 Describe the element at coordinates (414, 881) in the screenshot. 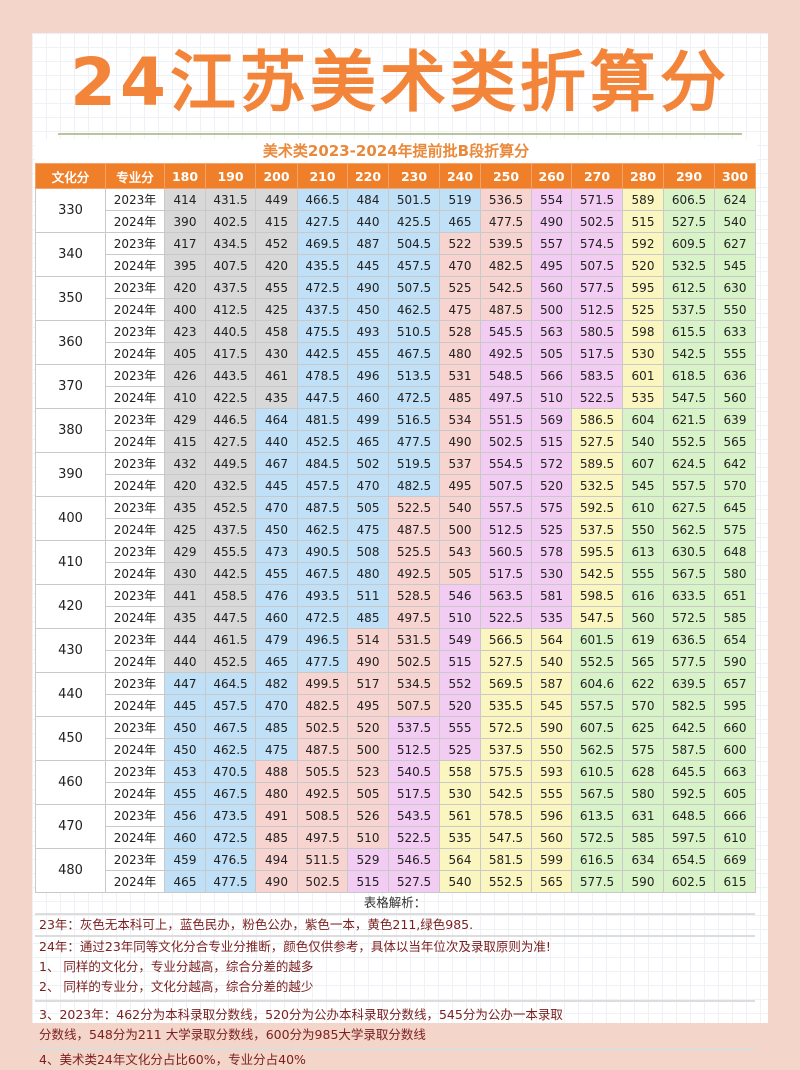

I see `score-cell: 527.5` at that location.